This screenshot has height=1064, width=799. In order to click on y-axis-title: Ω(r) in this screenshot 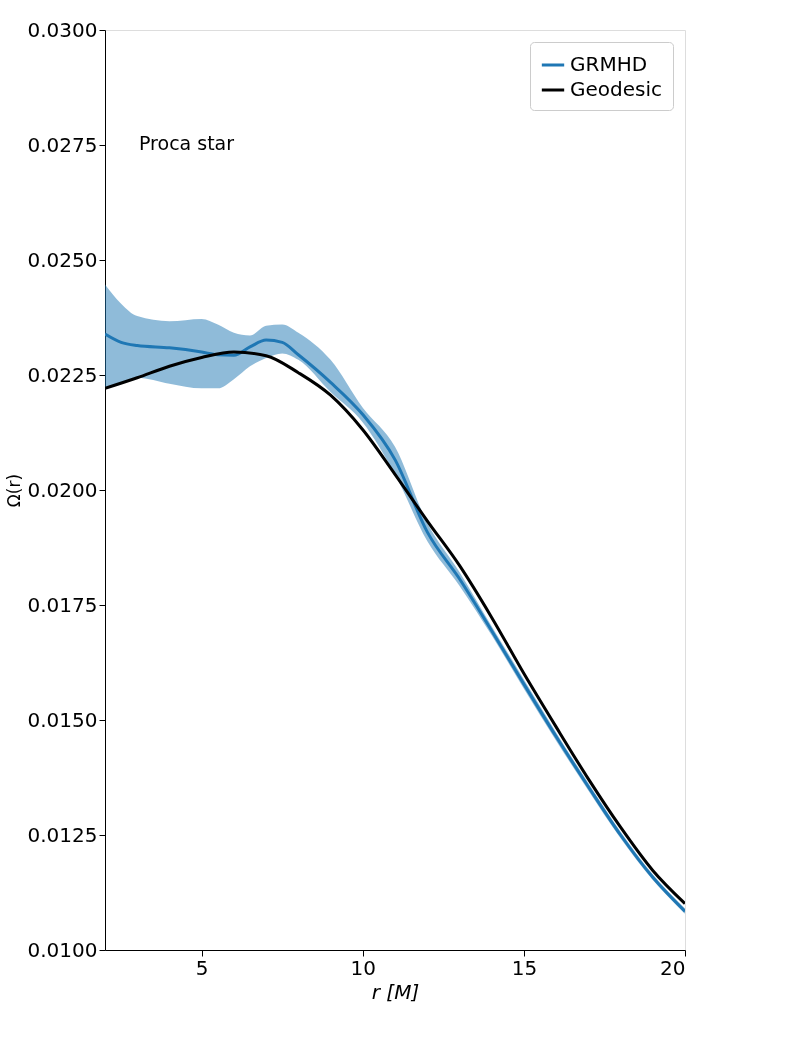, I will do `click(13, 490)`.